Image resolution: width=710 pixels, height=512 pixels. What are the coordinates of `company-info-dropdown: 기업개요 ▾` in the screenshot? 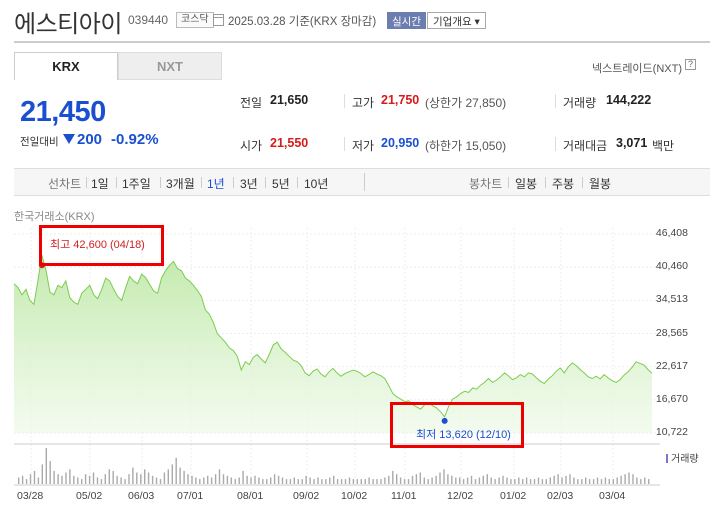 It's located at (456, 20).